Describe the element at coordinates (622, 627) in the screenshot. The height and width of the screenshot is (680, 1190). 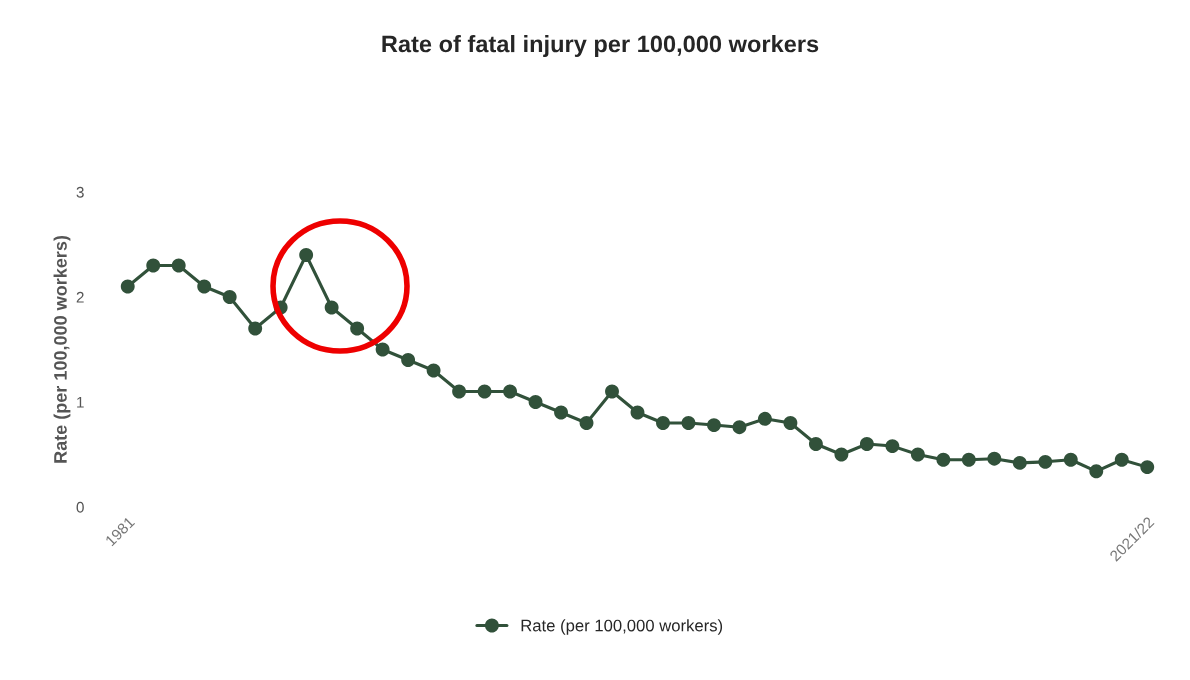
I see `legend-label: Rate (per 100,000 workers)` at that location.